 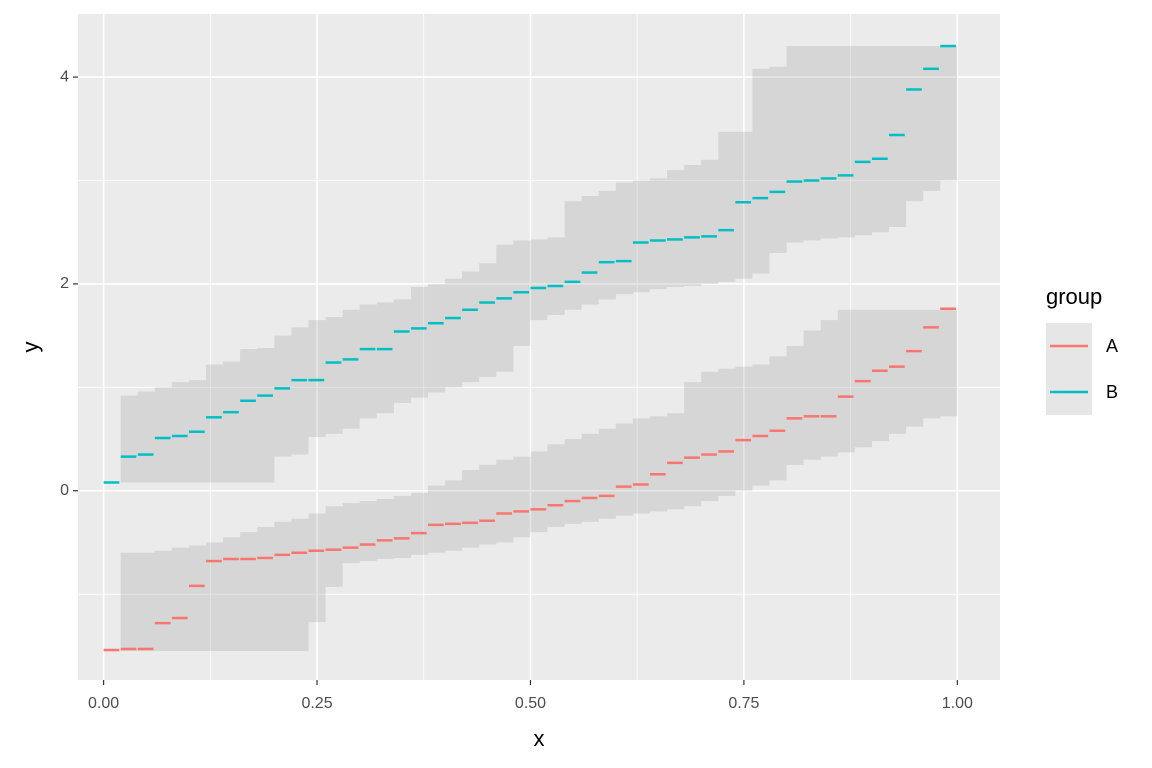 What do you see at coordinates (64, 490) in the screenshot?
I see `y-tick-label: 0` at bounding box center [64, 490].